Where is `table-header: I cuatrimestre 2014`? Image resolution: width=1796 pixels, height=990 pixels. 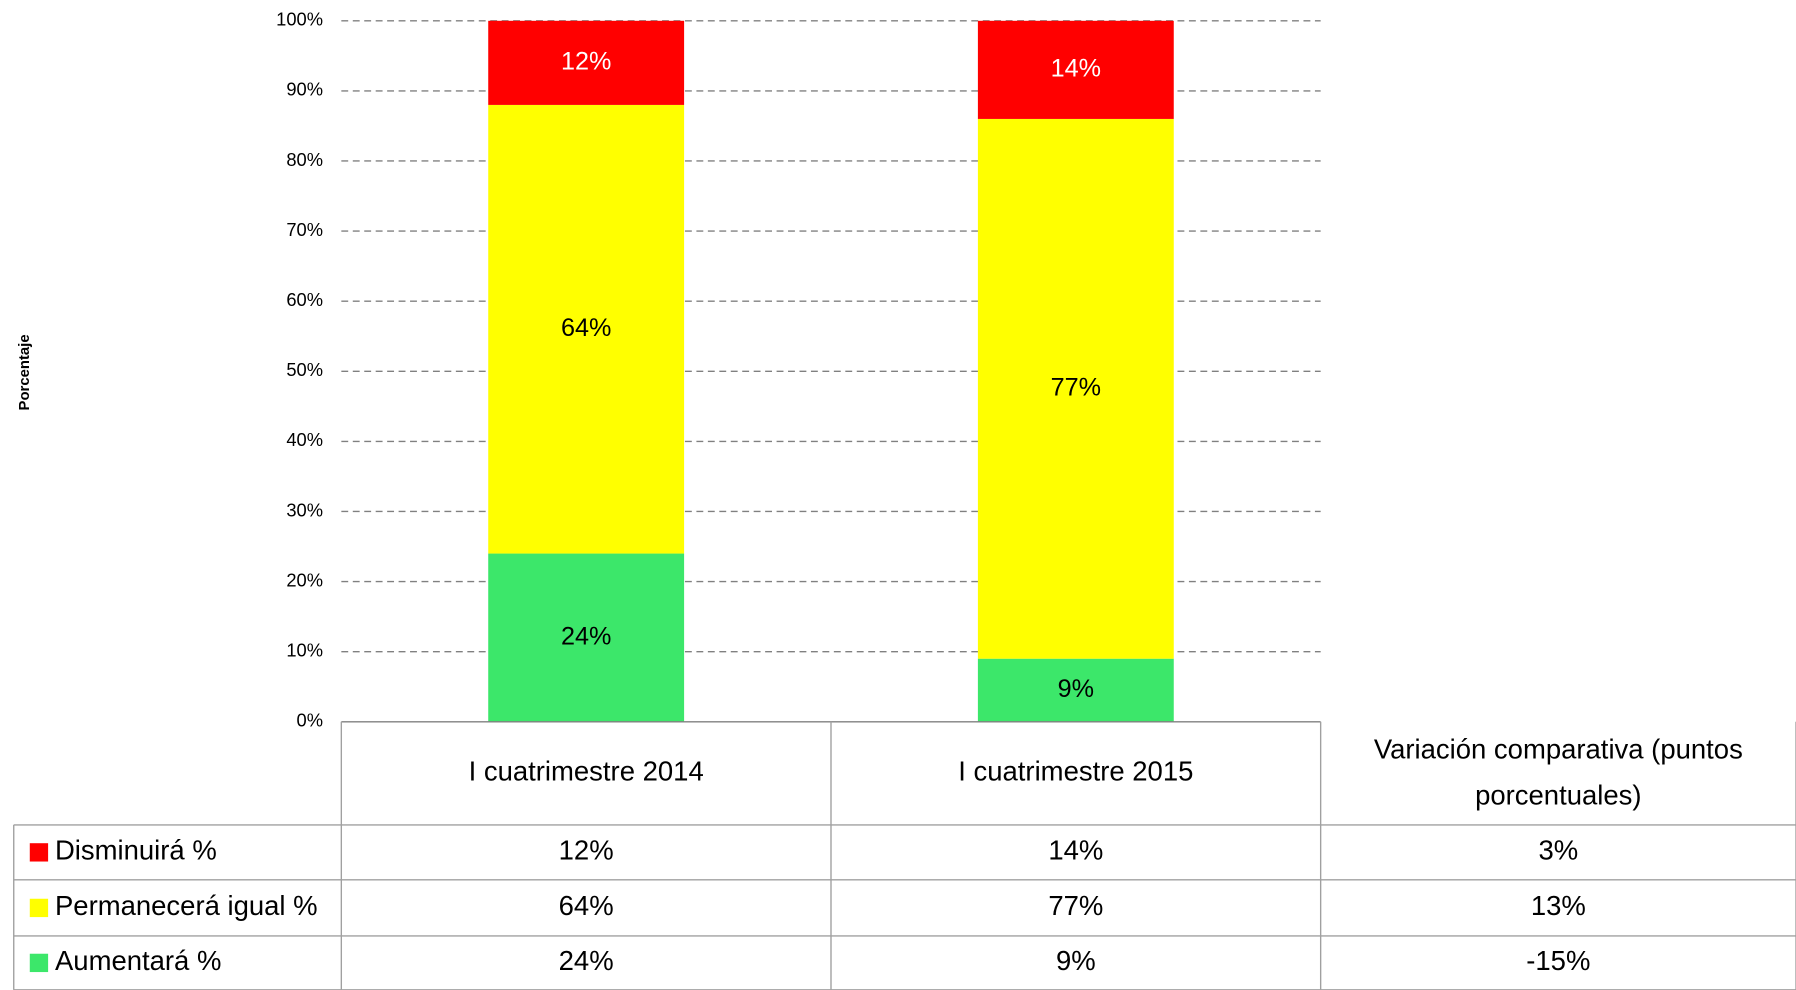
table-header: I cuatrimestre 2014 is located at coordinates (586, 771).